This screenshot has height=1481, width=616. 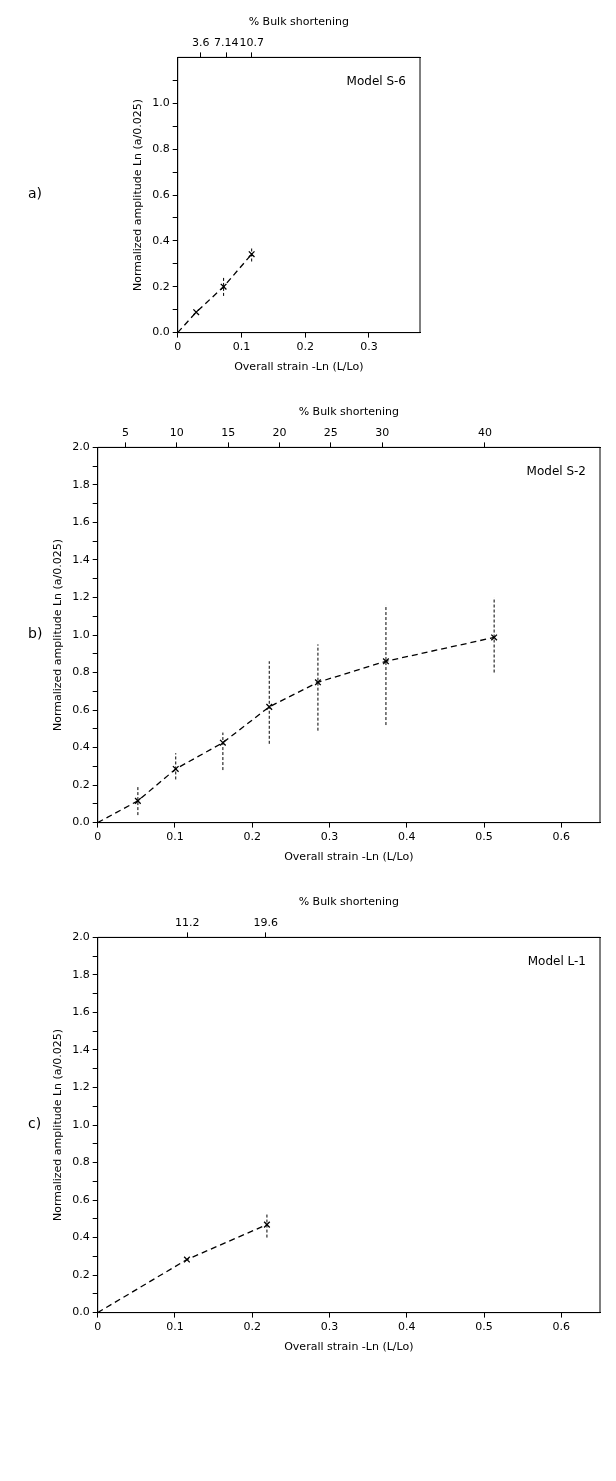 I want to click on annotation: Model S-6, so click(x=376, y=80).